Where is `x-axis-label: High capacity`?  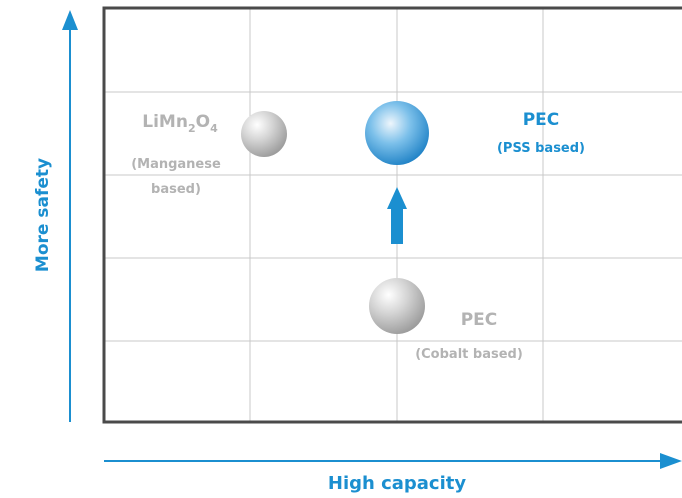
x-axis-label: High capacity is located at coordinates (397, 483).